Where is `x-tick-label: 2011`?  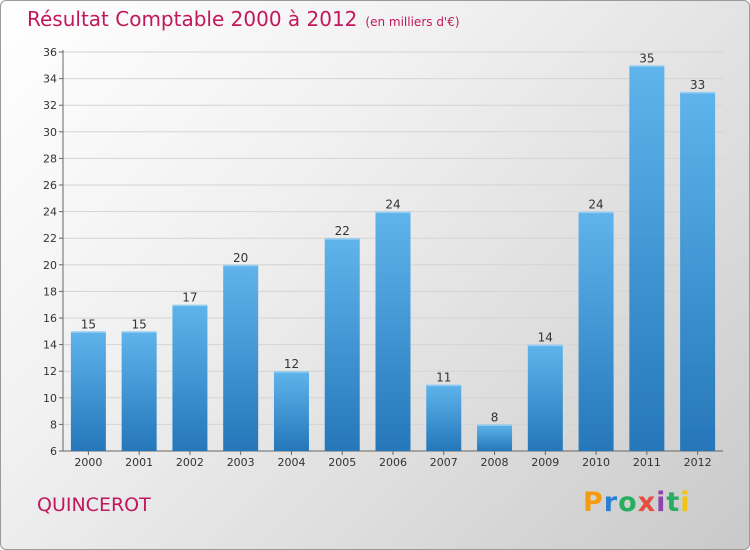 x-tick-label: 2011 is located at coordinates (647, 462).